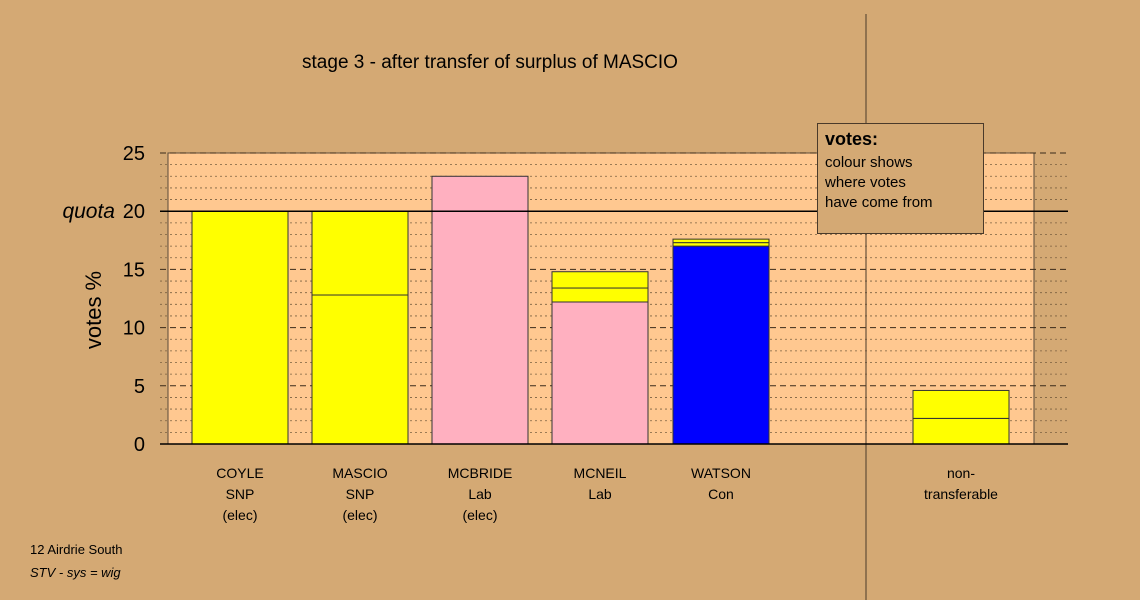 This screenshot has width=1140, height=600. I want to click on category-label-line: transferable, so click(961, 494).